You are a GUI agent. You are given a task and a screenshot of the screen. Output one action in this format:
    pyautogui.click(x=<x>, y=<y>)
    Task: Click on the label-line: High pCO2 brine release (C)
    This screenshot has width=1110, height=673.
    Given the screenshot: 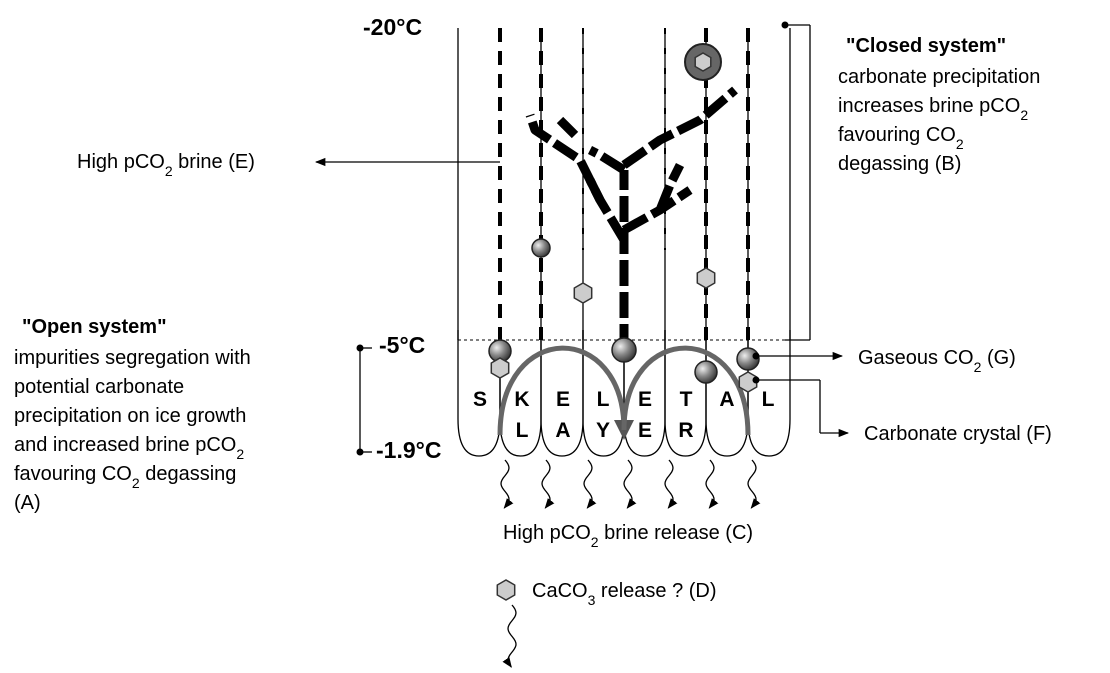 What is the action you would take?
    pyautogui.click(x=628, y=536)
    